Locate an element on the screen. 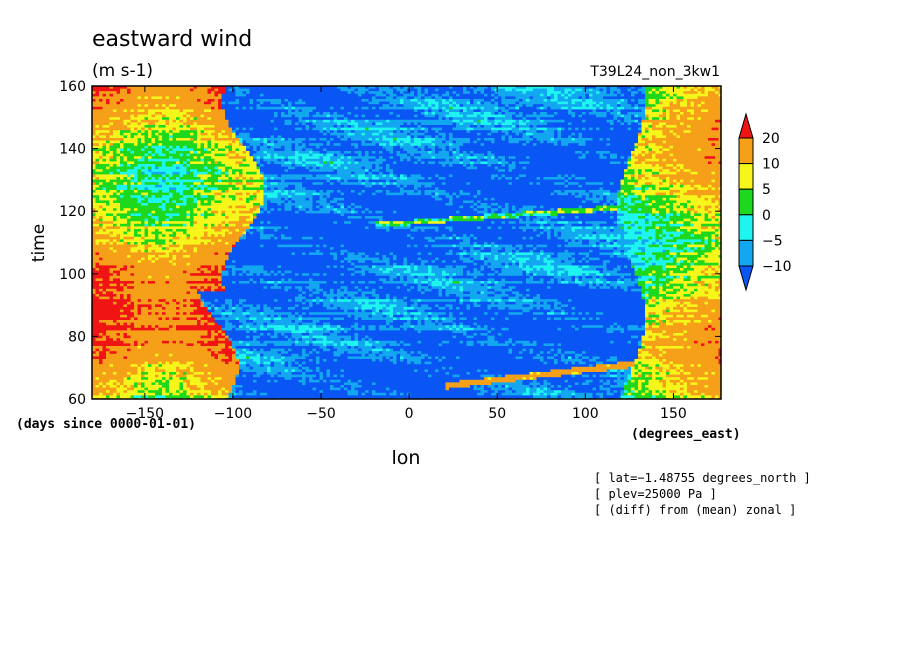 This screenshot has height=654, width=904. run-label: T39L24_non_3kw1 is located at coordinates (654, 72).